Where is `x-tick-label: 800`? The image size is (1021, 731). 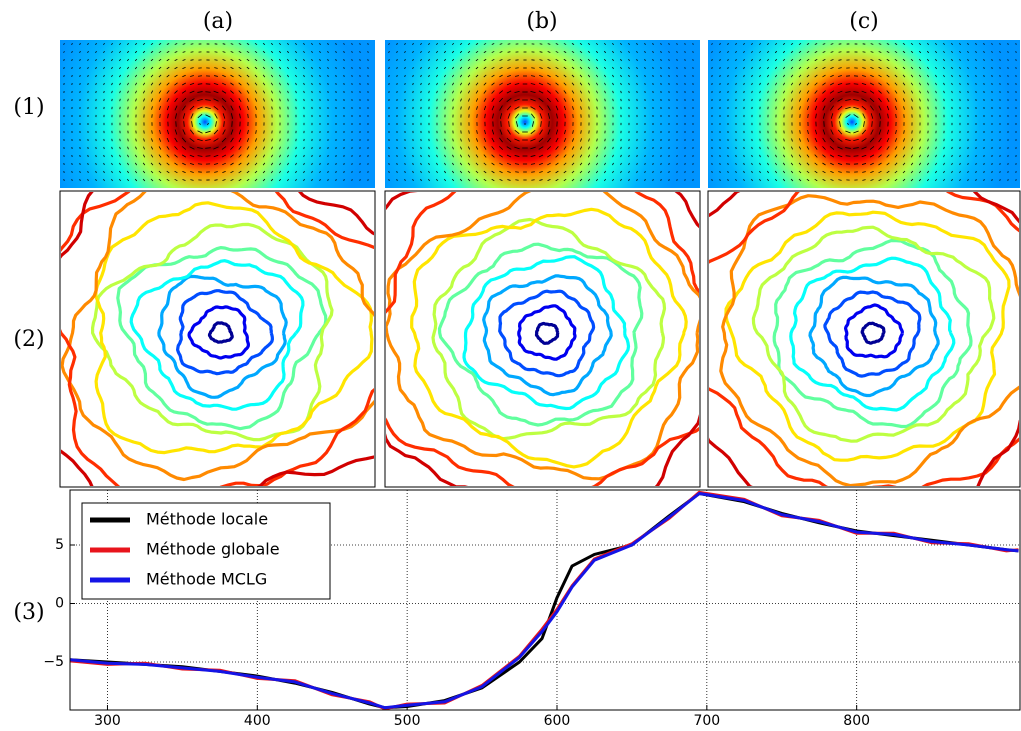 x-tick-label: 800 is located at coordinates (856, 721).